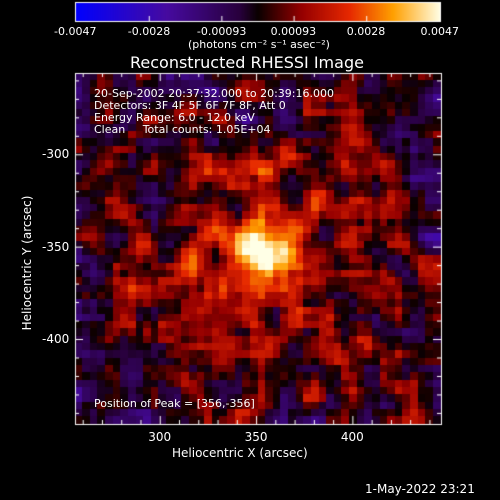 Image resolution: width=500 pixels, height=500 pixels. What do you see at coordinates (221, 31) in the screenshot?
I see `colorbar-tick-label: -0.00093` at bounding box center [221, 31].